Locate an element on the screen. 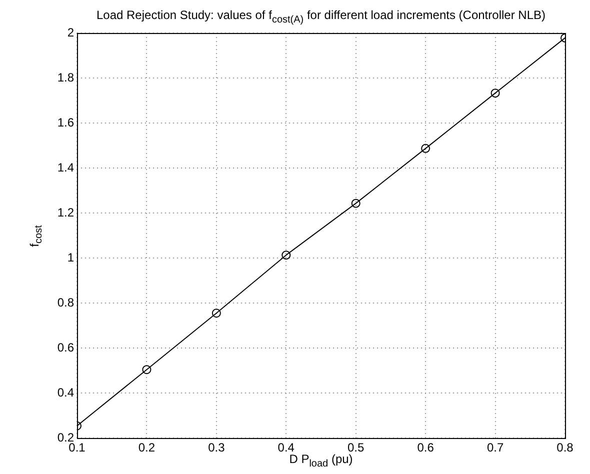 Image resolution: width=590 pixels, height=474 pixels. x-tick-label: 0.7 is located at coordinates (495, 447).